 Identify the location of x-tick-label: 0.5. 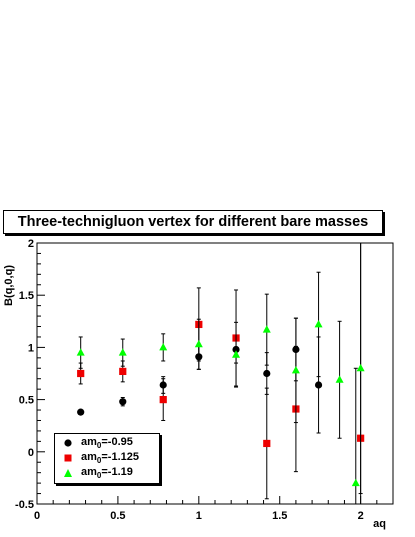
(117, 516).